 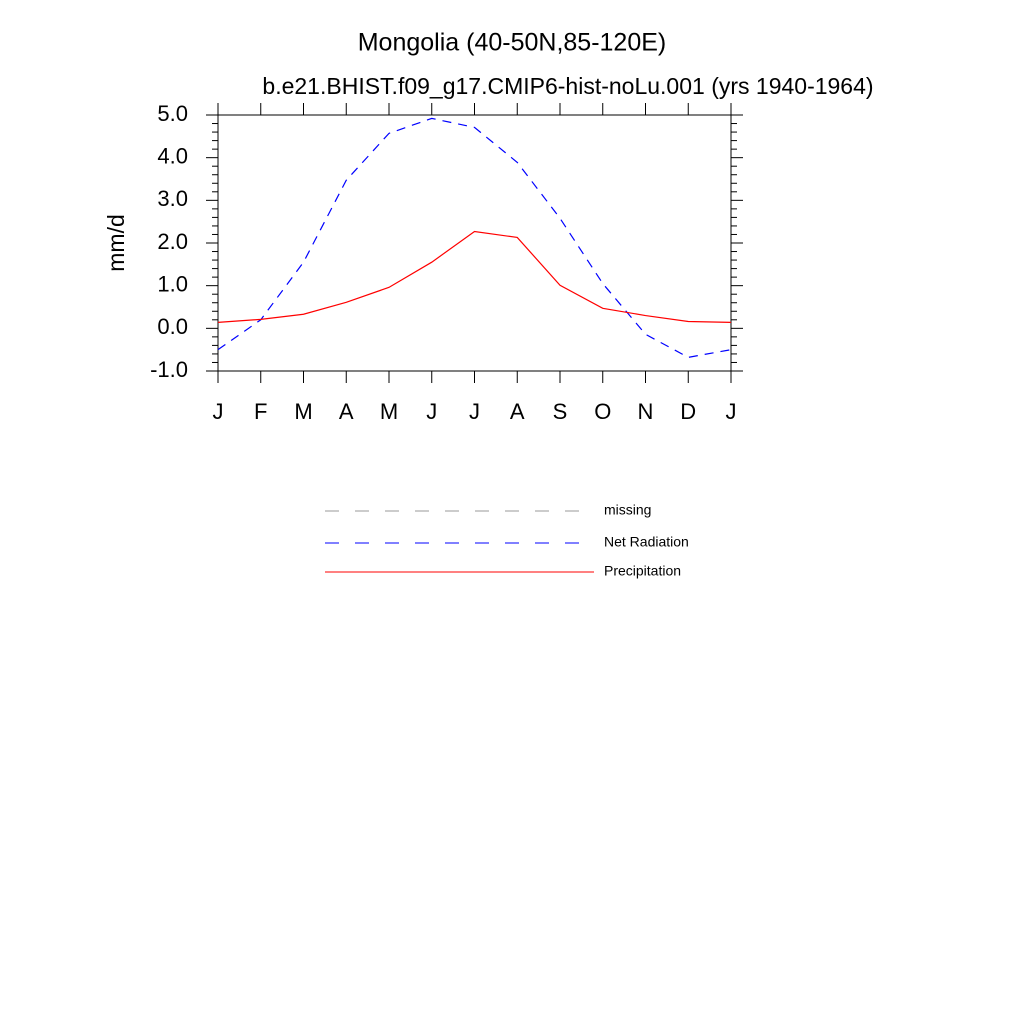 What do you see at coordinates (172, 283) in the screenshot?
I see `y-tick-label: 1.0` at bounding box center [172, 283].